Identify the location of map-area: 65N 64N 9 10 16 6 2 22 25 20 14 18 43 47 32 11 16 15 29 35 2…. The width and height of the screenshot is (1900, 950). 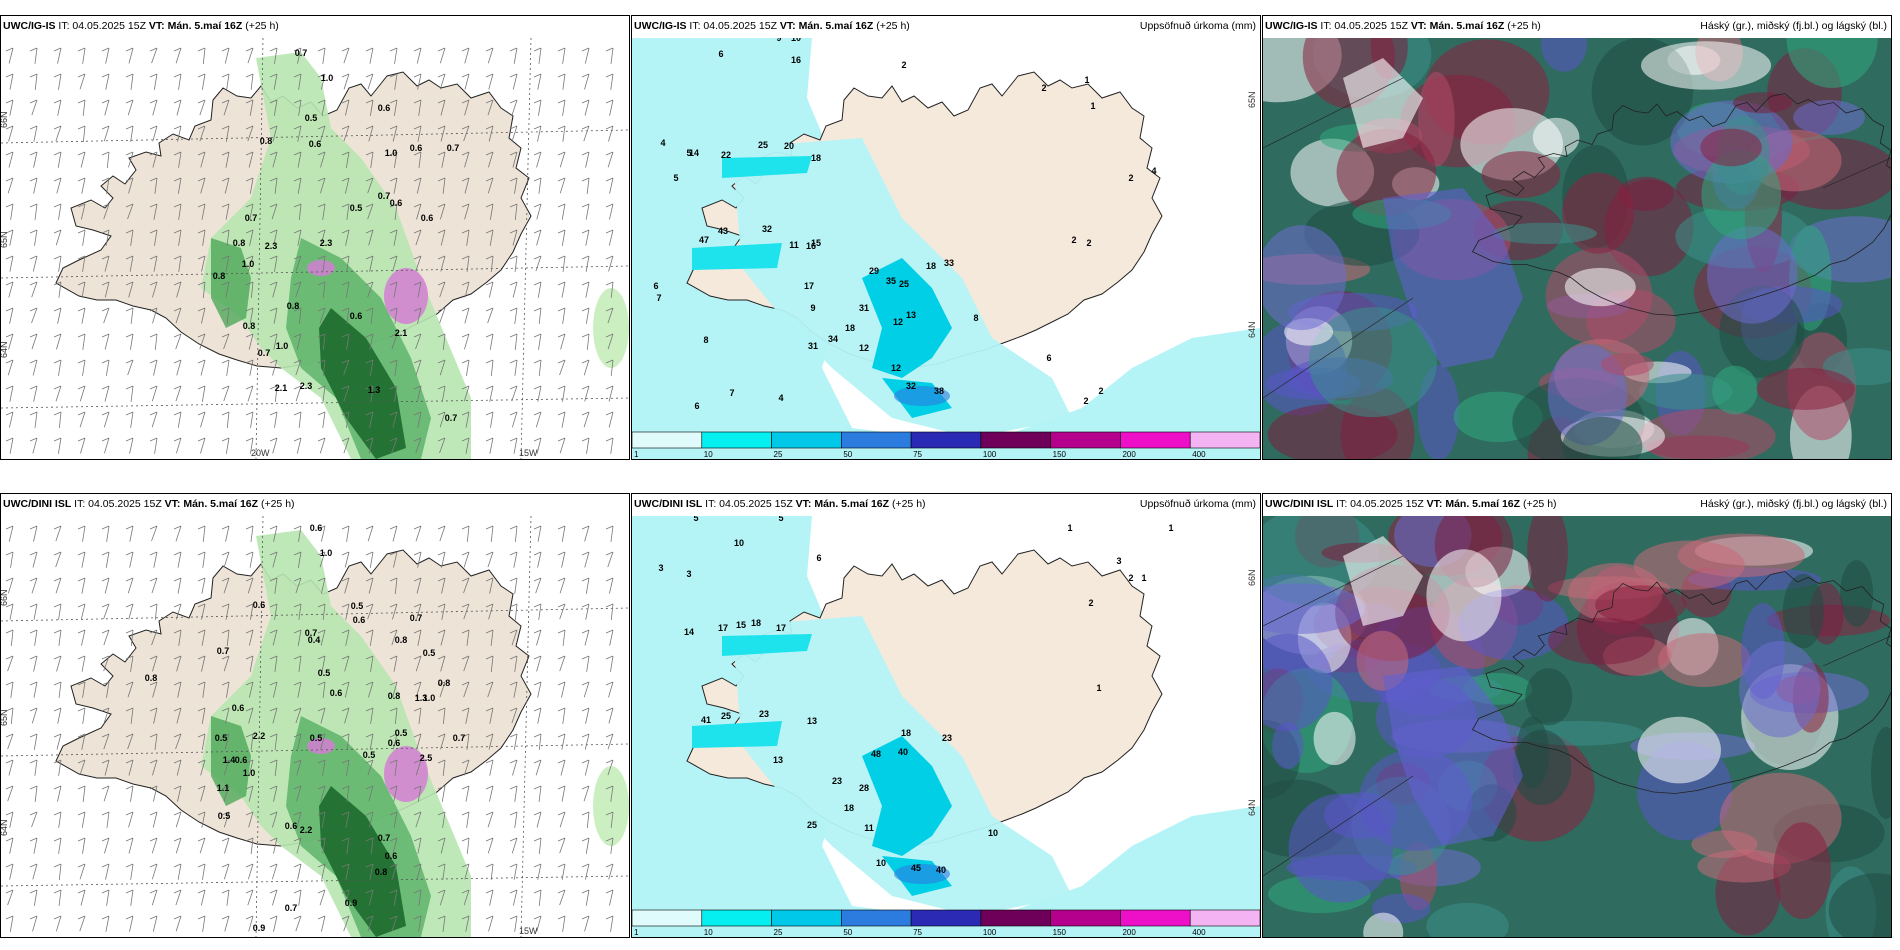
(946, 248).